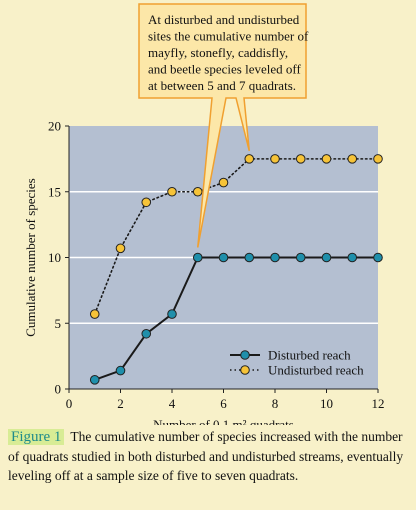  What do you see at coordinates (30, 257) in the screenshot?
I see `y-axis-title: Cumulative number of species` at bounding box center [30, 257].